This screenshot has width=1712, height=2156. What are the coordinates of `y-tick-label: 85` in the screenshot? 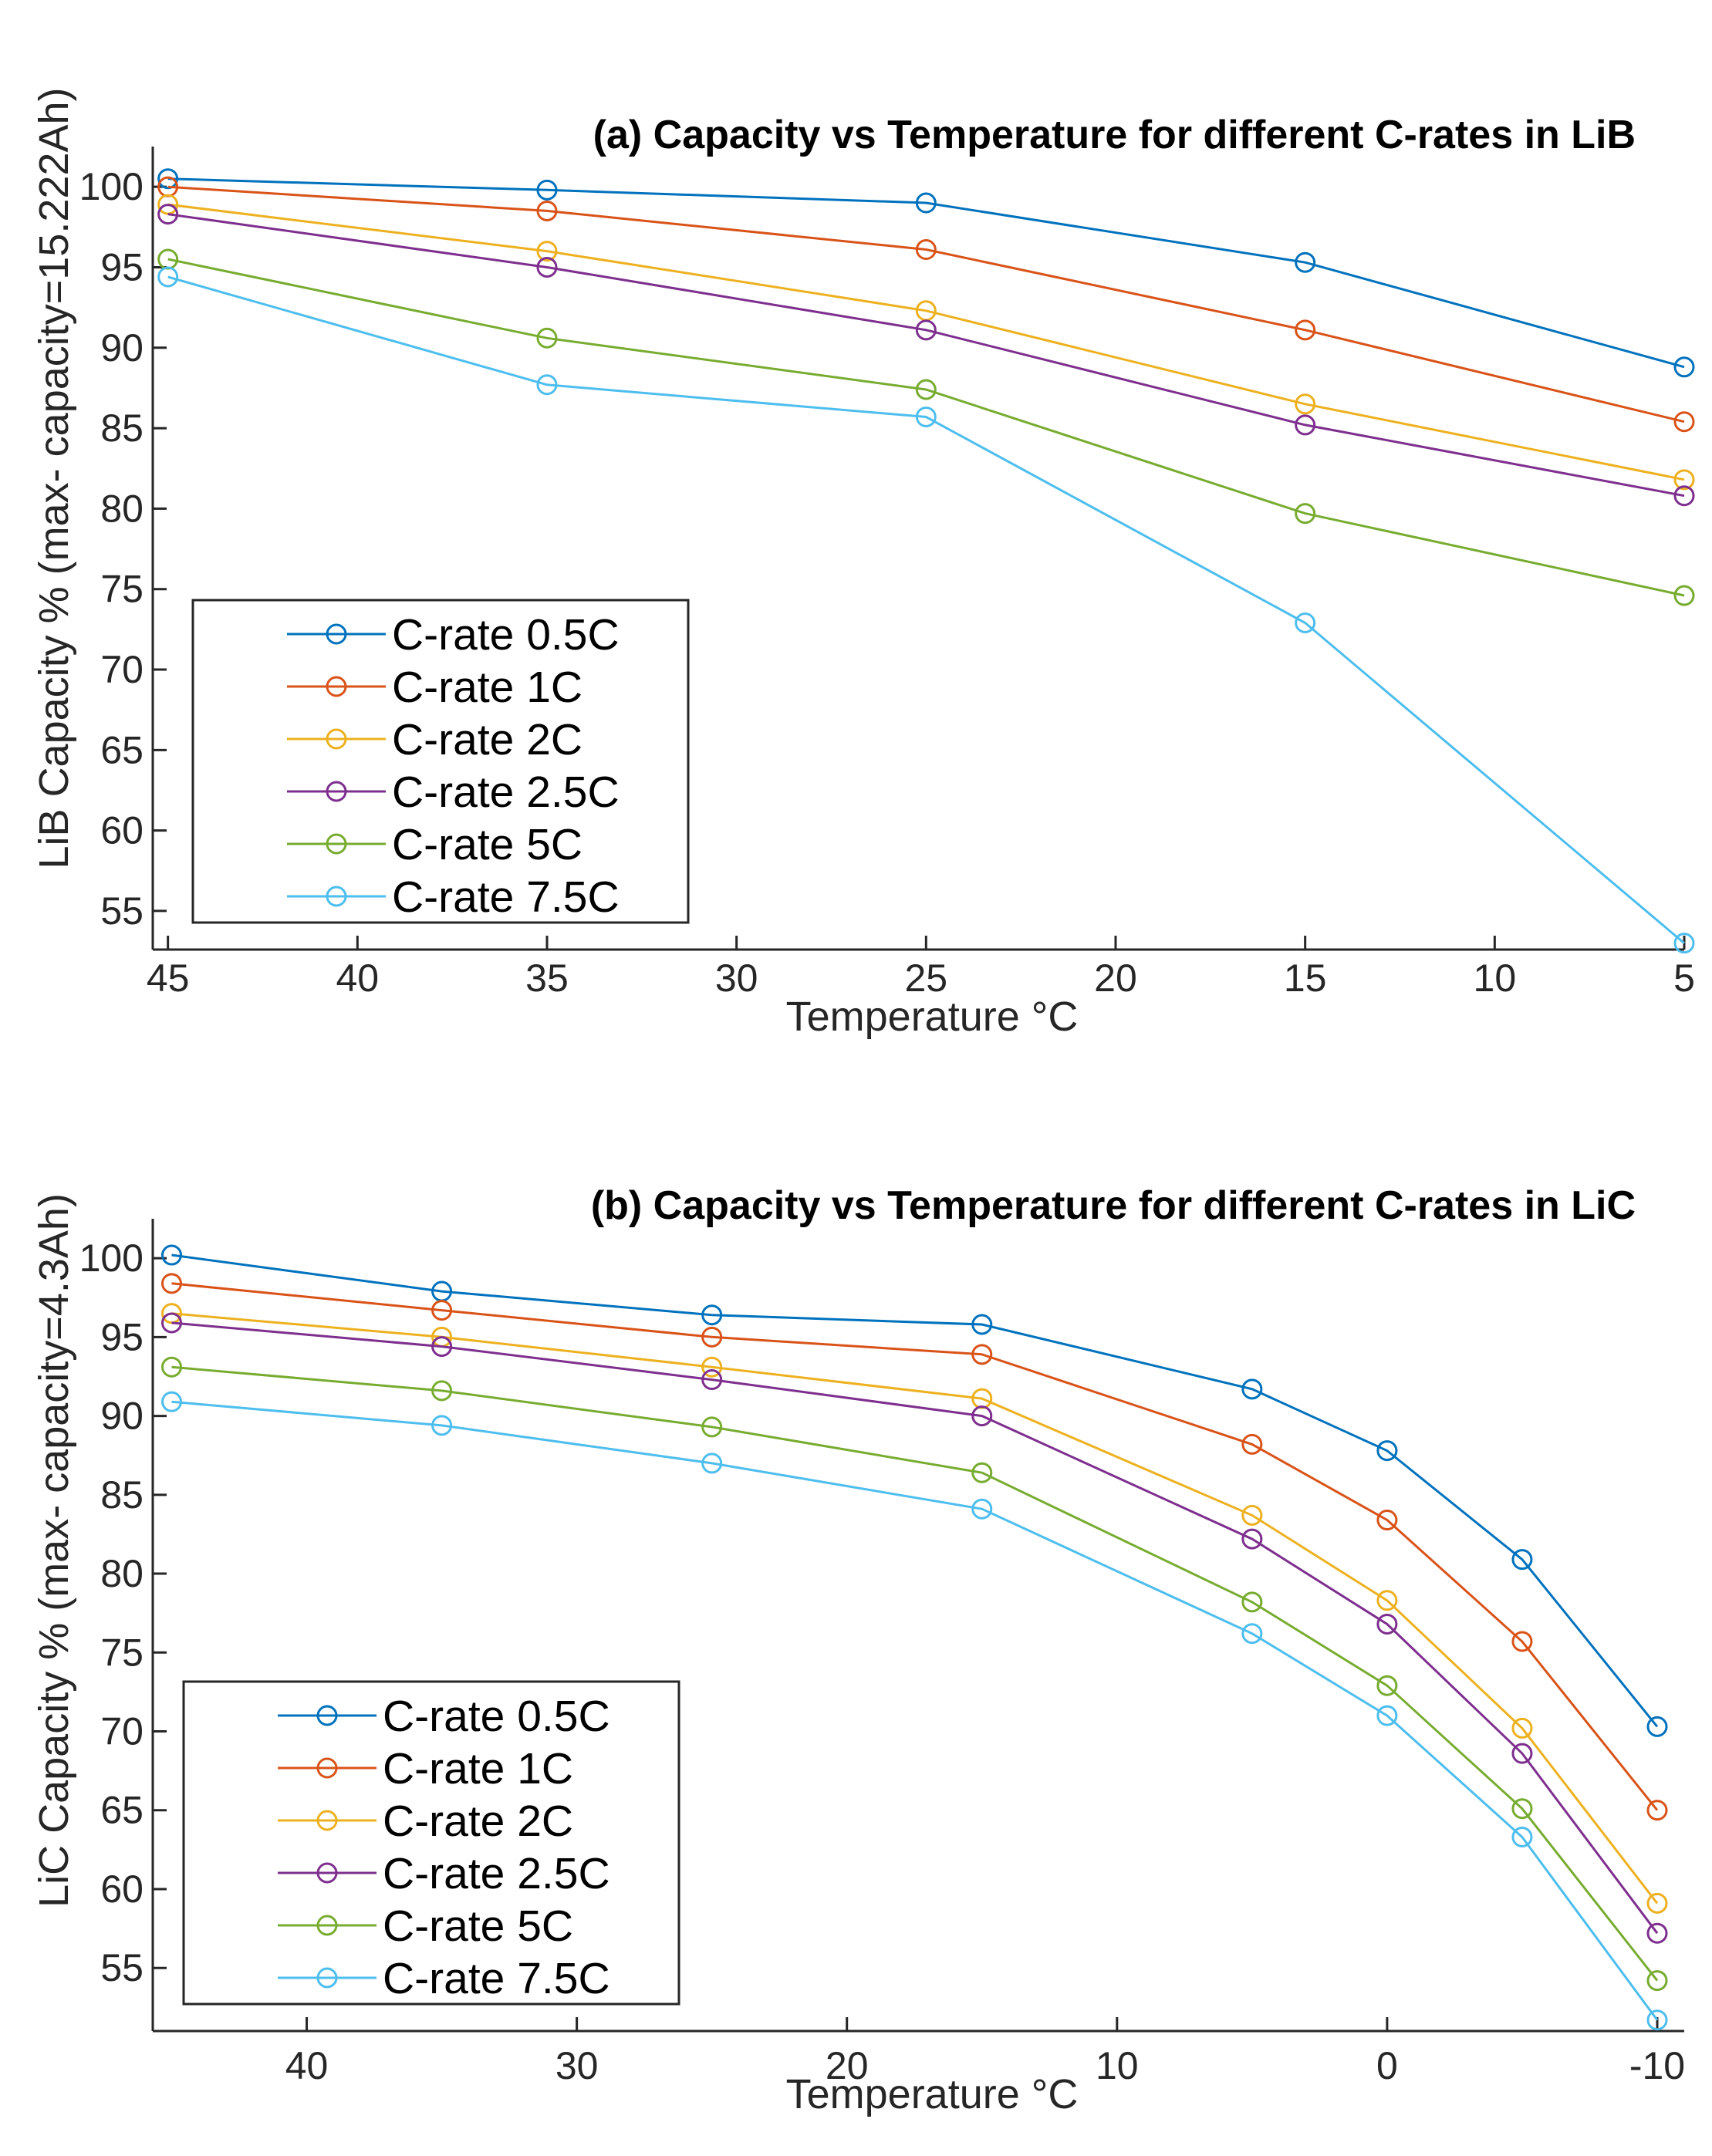 It's located at (122, 1495).